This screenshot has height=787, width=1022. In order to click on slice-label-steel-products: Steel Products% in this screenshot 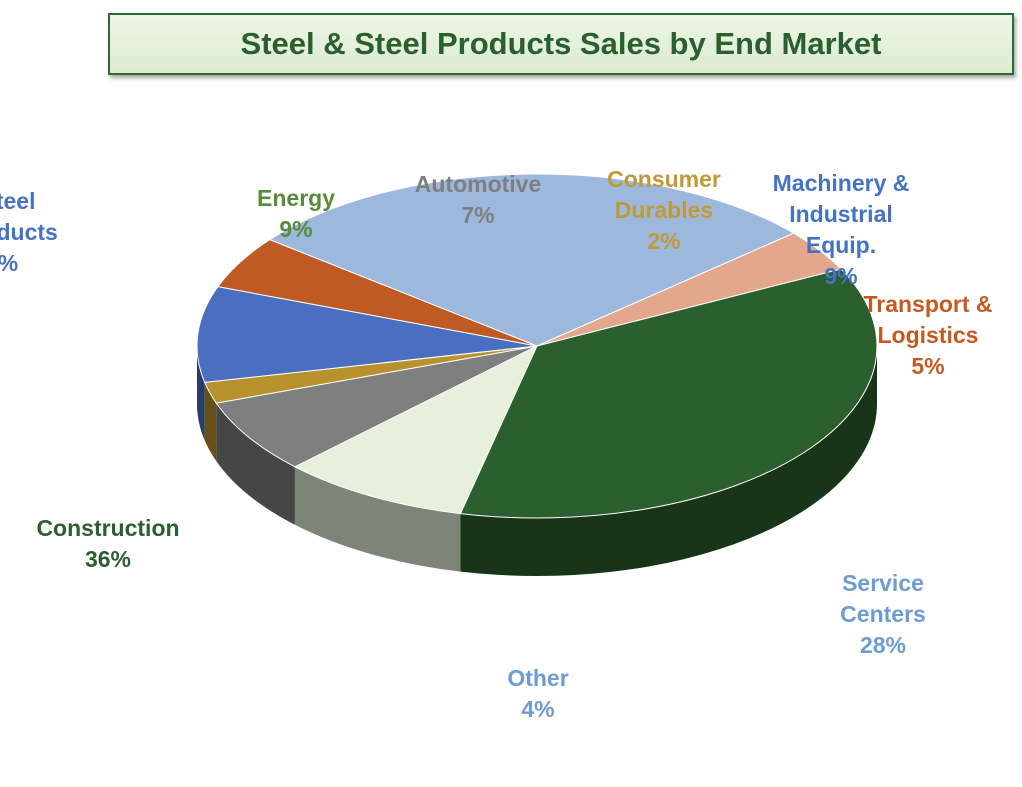, I will do `click(29, 232)`.